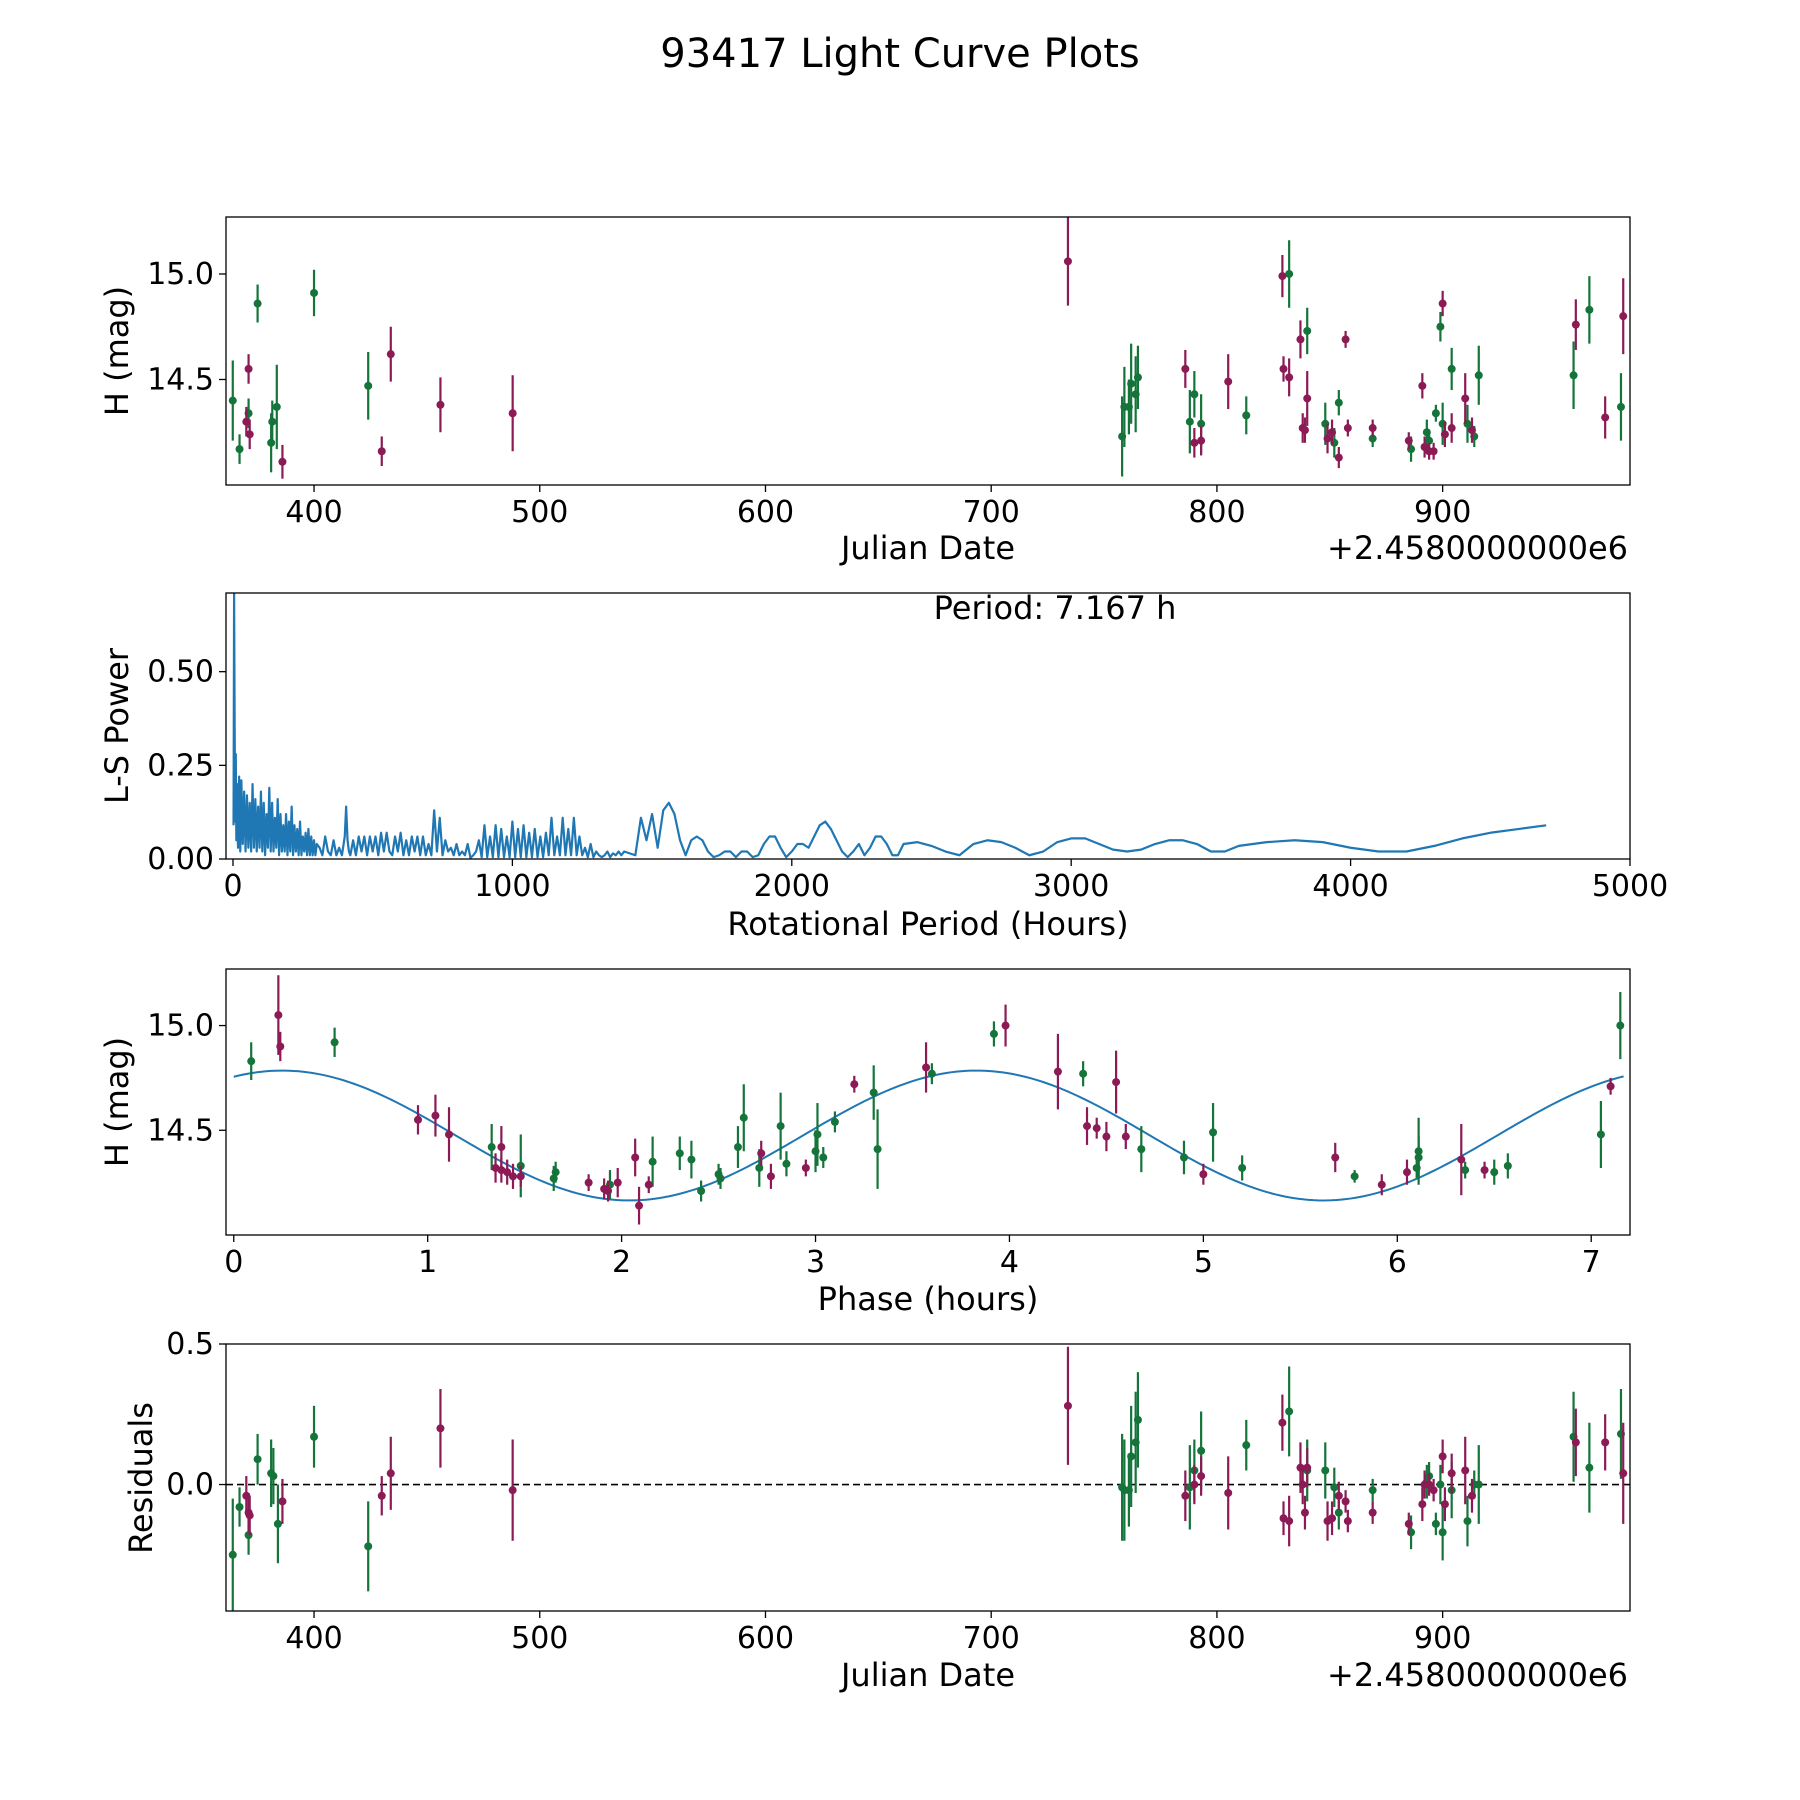 The width and height of the screenshot is (1800, 1800). I want to click on phased-plot-area, so click(929, 1100).